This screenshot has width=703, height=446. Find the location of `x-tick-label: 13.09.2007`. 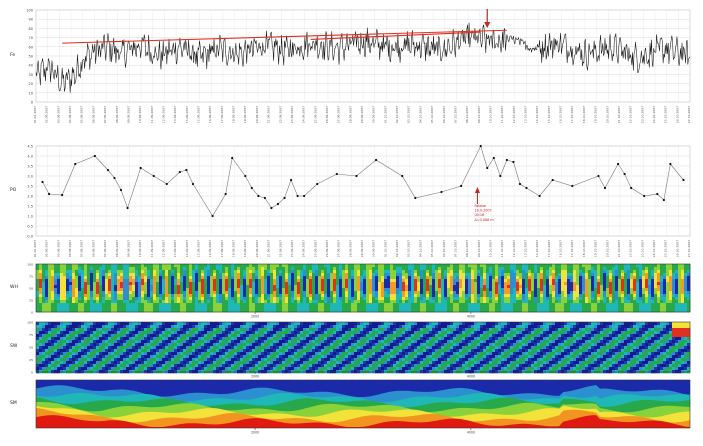

x-tick-label: 13.09.2007 is located at coordinates (175, 248).